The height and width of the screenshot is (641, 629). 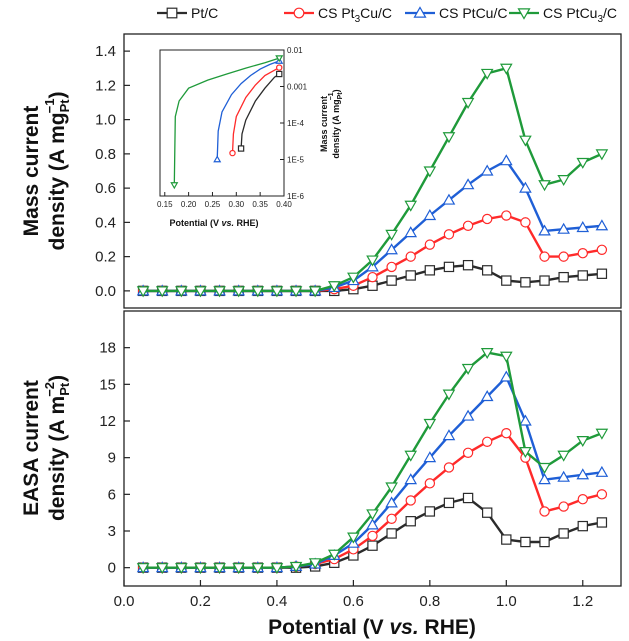 I want to click on inset-line-cs-ptcu-c, so click(x=248, y=110).